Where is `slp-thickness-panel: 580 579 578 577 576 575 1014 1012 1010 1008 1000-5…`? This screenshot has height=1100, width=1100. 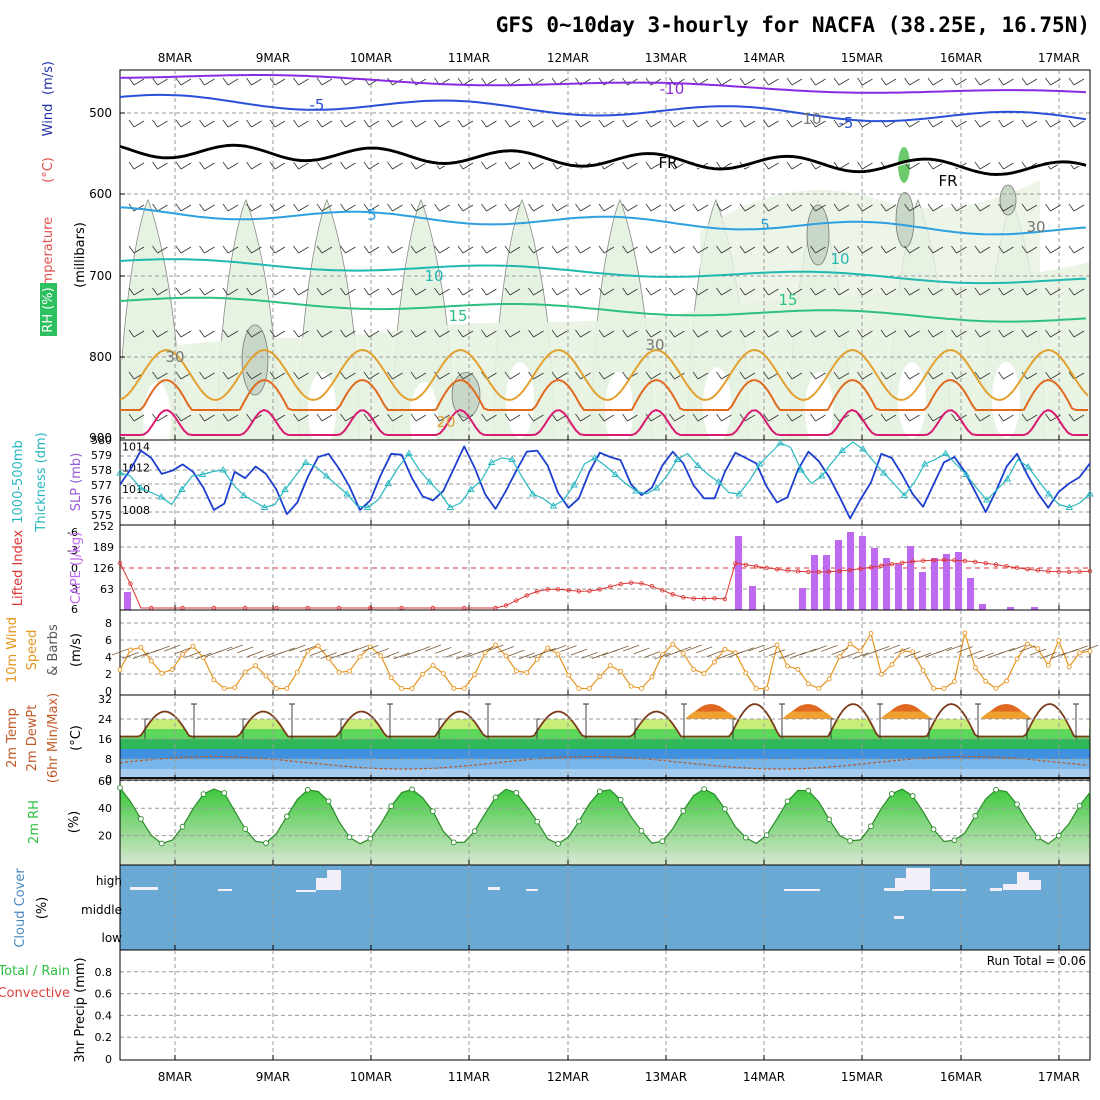
slp-thickness-panel: 580 579 578 577 576 575 1014 1012 1010 1008 1000-5… is located at coordinates (552, 482).